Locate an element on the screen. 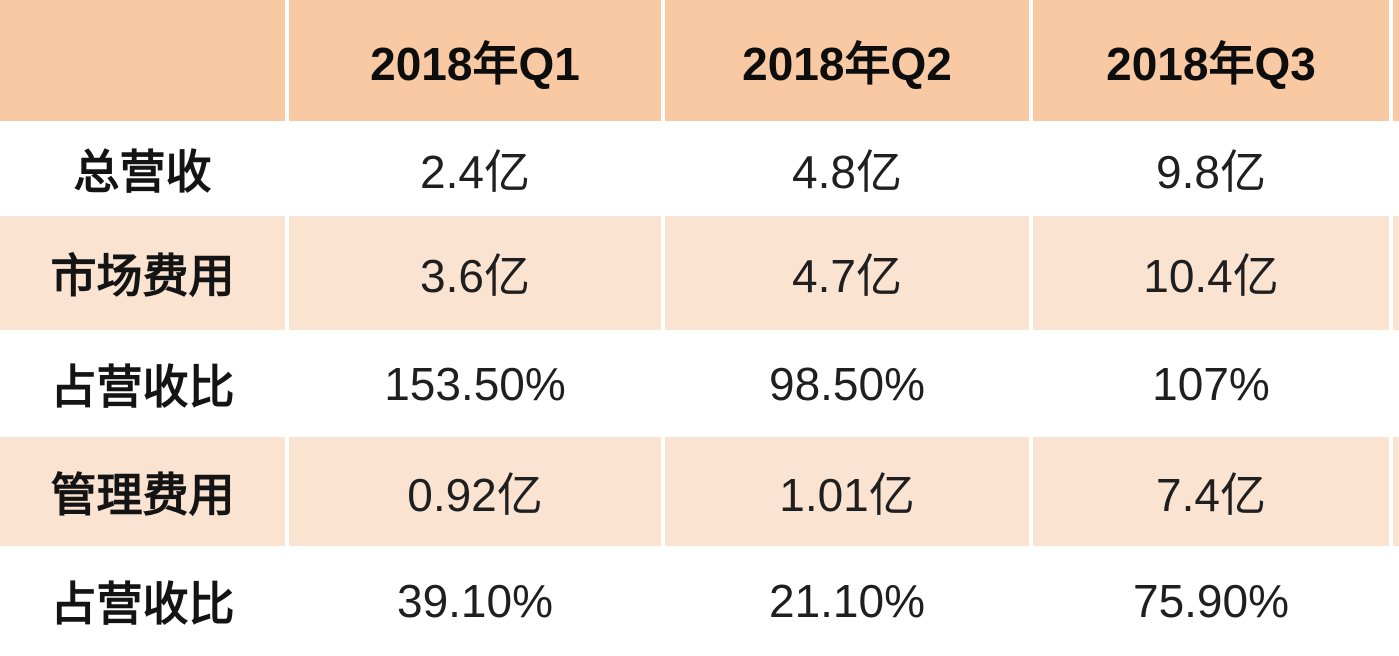  cell-marketing-expense-q3: 10.4亿 is located at coordinates (1211, 273).